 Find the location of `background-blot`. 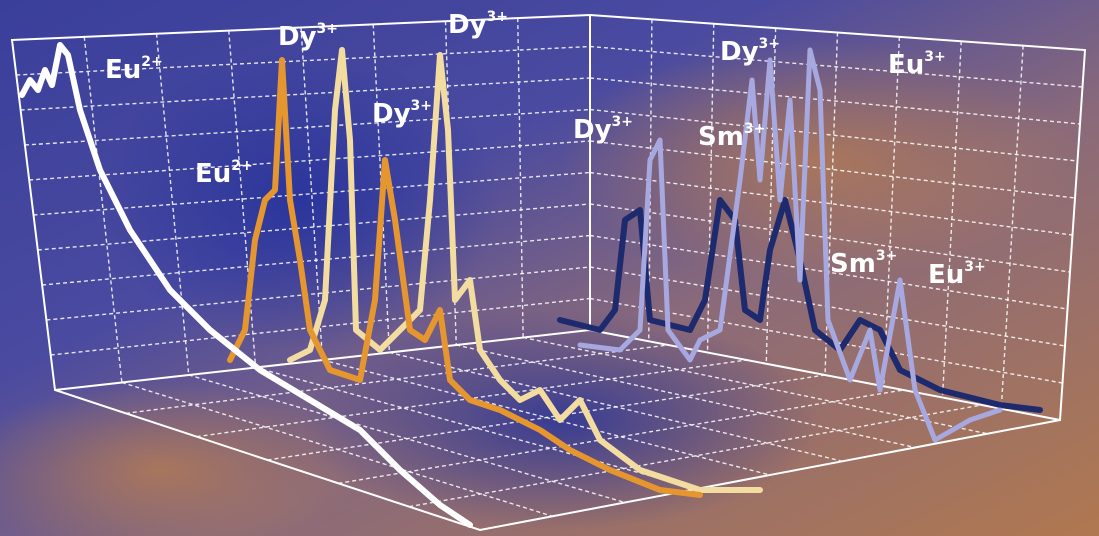

background-blot is located at coordinates (180, 458).